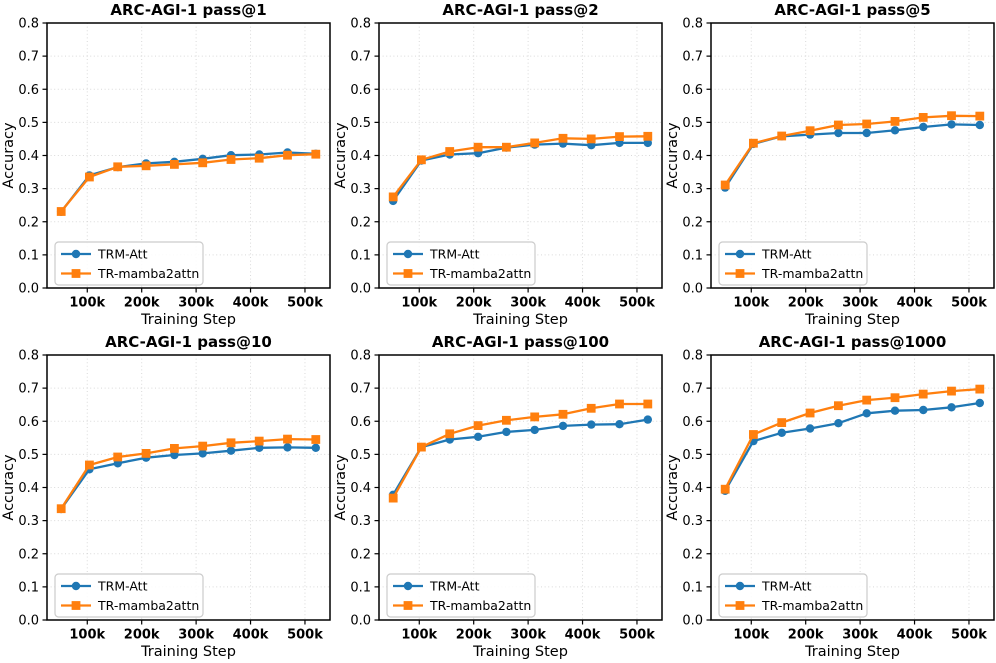 The width and height of the screenshot is (996, 663). I want to click on chart-title: ARC-AGI-1 pass@100, so click(520, 342).